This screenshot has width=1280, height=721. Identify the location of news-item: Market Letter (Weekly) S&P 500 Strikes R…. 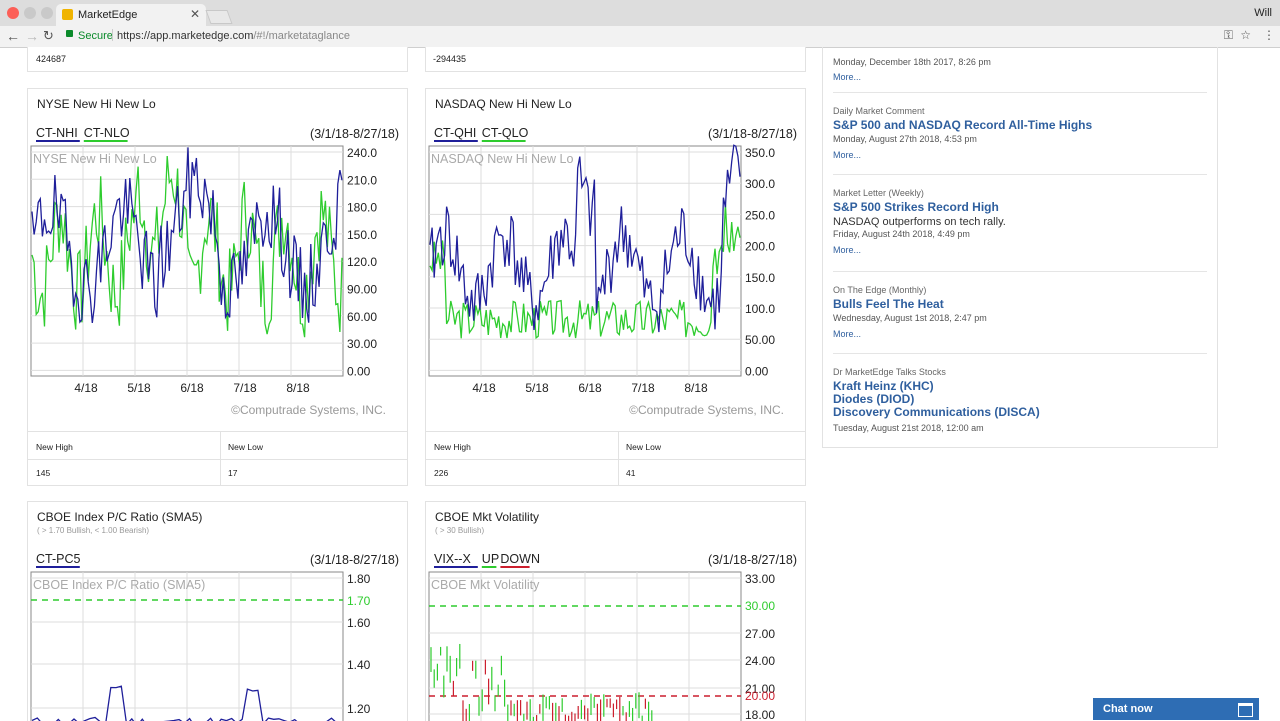
(1020, 221).